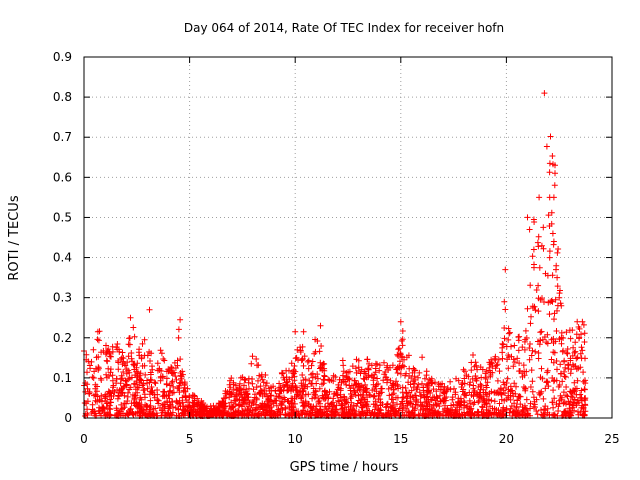 This screenshot has width=640, height=480. What do you see at coordinates (62, 177) in the screenshot?
I see `y-tick-label: 0.6` at bounding box center [62, 177].